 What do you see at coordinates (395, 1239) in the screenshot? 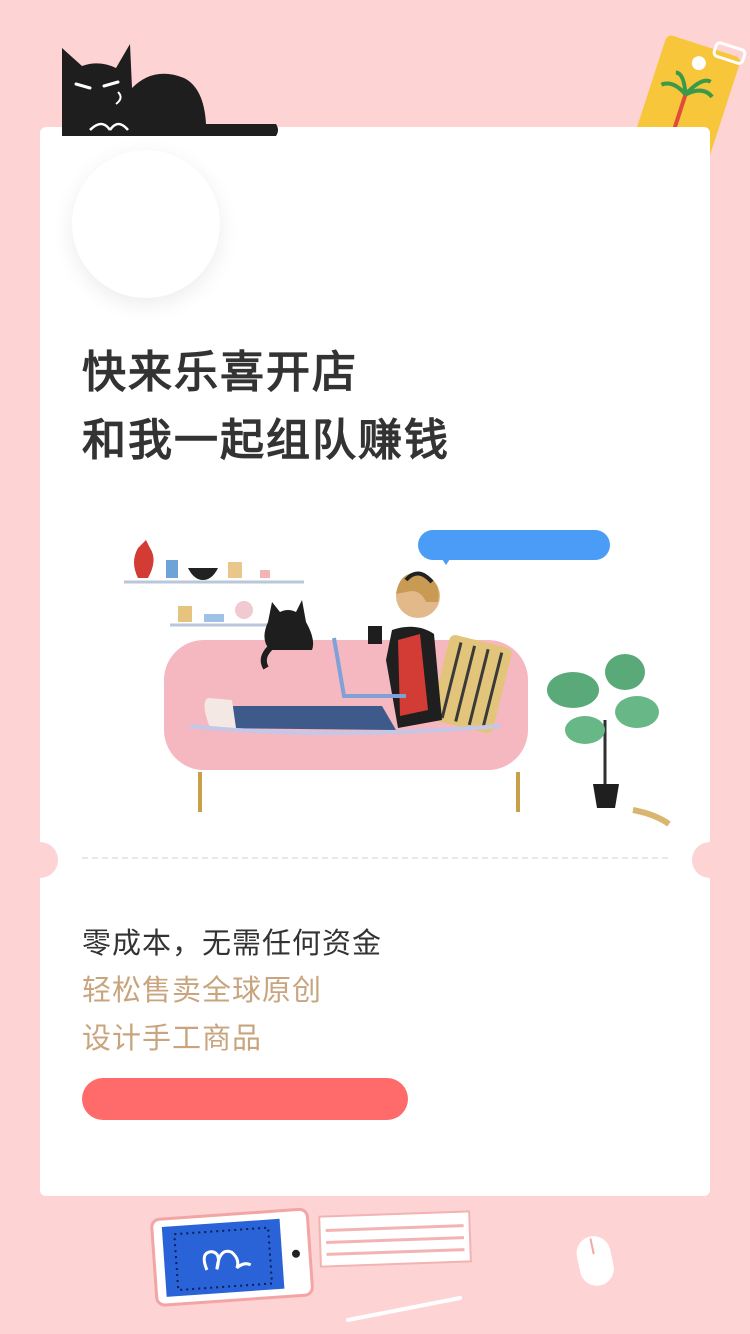
I see `notebook-icon` at bounding box center [395, 1239].